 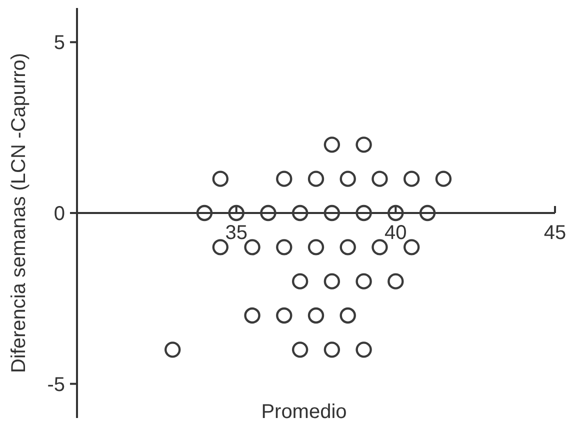 What do you see at coordinates (56, 385) in the screenshot?
I see `y-tick-label: -5` at bounding box center [56, 385].